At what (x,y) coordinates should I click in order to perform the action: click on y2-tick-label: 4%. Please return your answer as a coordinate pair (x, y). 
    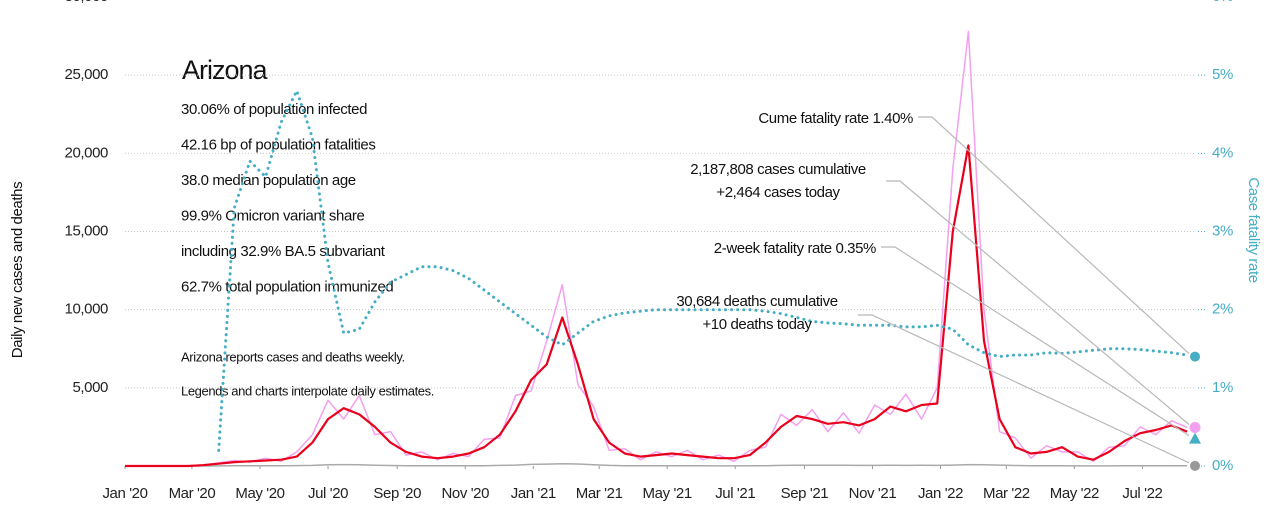
    Looking at the image, I should click on (1222, 152).